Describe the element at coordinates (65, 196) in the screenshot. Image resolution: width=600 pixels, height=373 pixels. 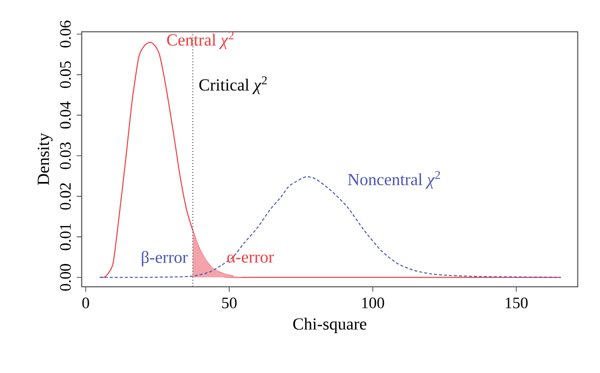
I see `y-tick-label: 0.02` at that location.